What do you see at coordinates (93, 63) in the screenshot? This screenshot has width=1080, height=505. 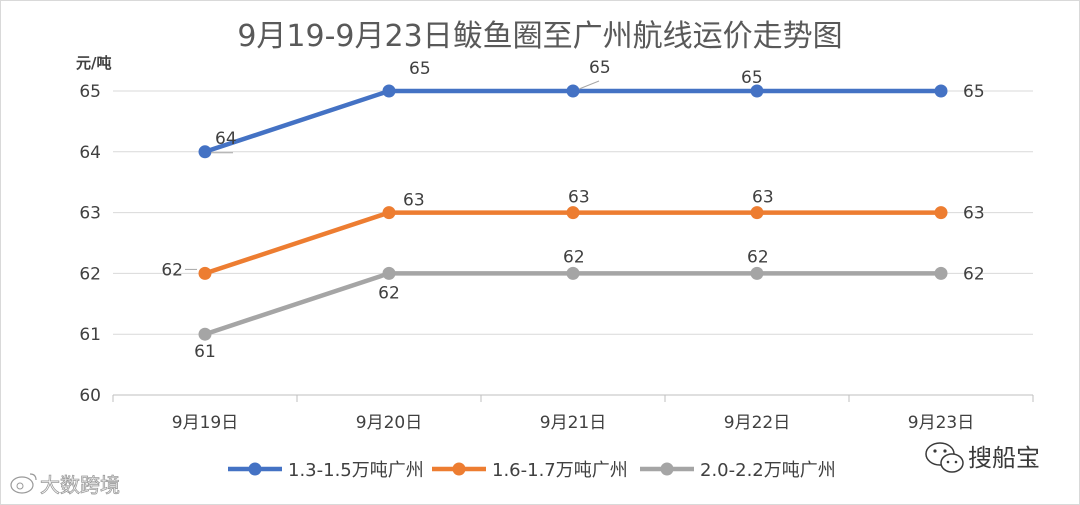 I see `y-axis-label: 元/吨` at bounding box center [93, 63].